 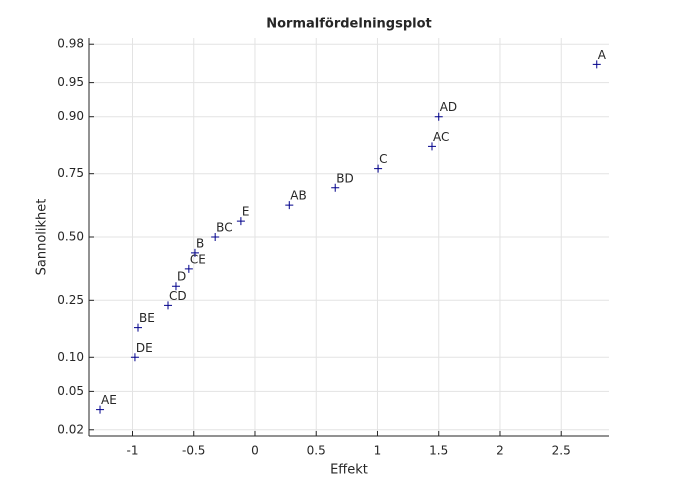 What do you see at coordinates (602, 55) in the screenshot?
I see `point-label: A` at bounding box center [602, 55].